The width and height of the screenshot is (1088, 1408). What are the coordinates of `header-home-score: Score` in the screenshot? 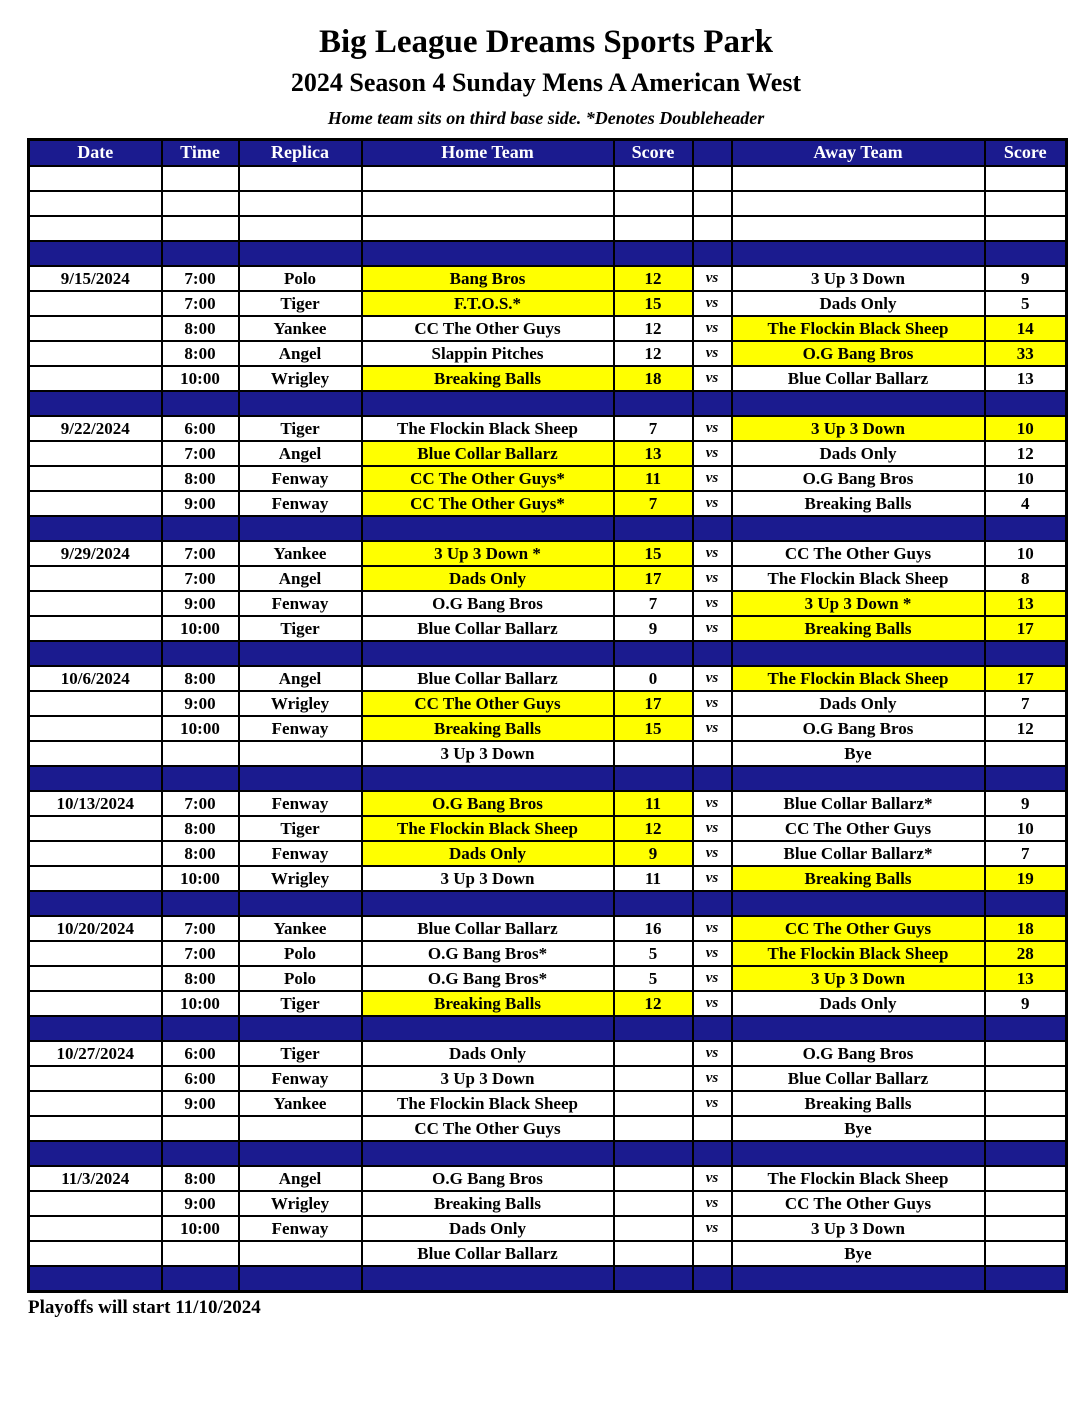 It's located at (653, 152).